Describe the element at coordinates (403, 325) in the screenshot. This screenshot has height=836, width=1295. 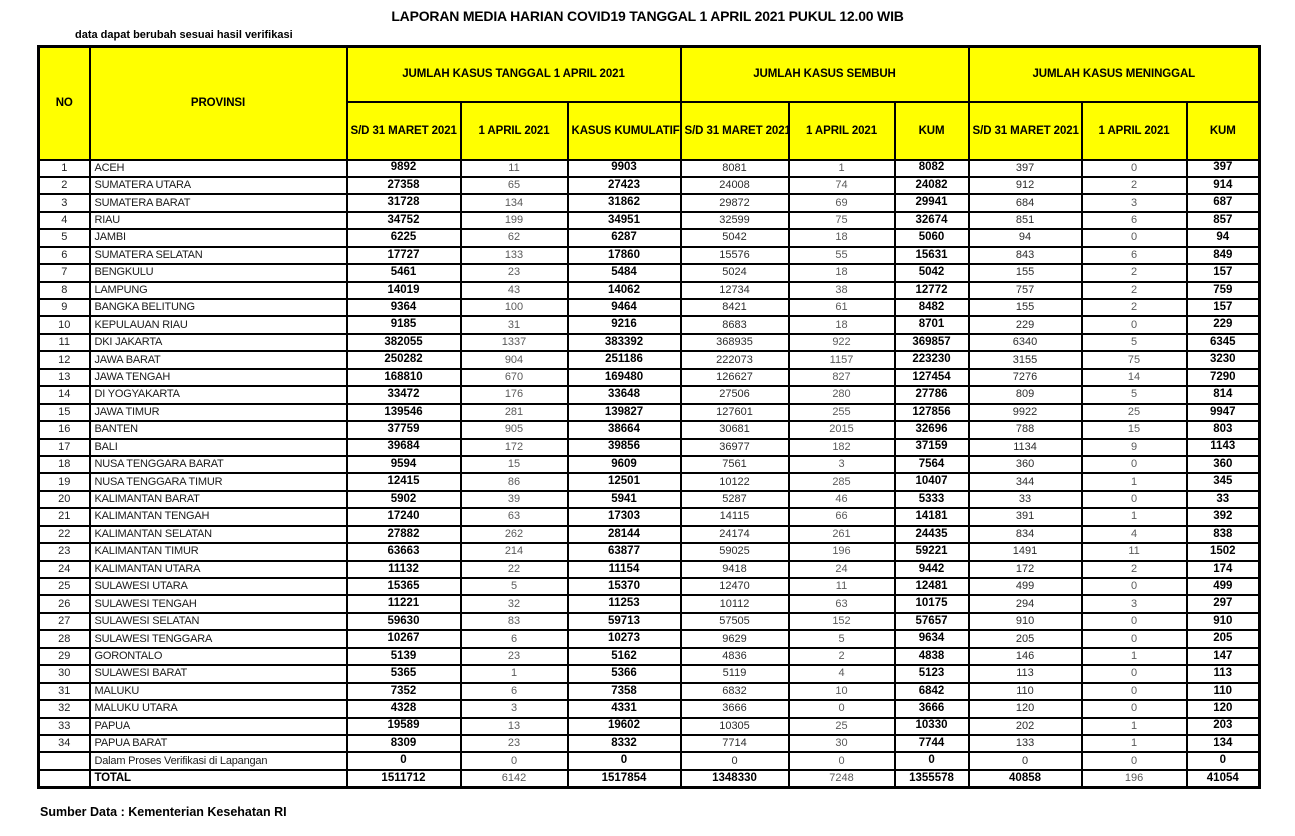
I see `cell-value: 9185` at that location.